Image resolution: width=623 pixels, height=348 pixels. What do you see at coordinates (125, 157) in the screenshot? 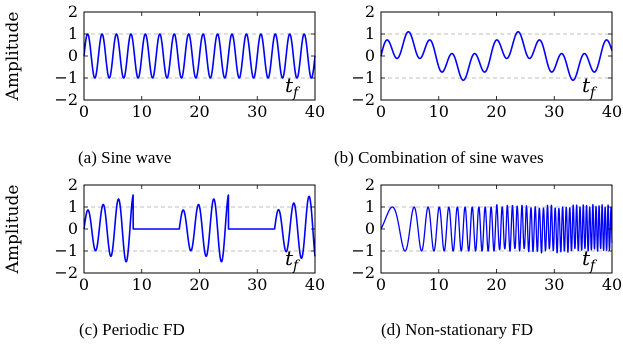
I see `caption-a: (a) Sine wave` at bounding box center [125, 157].